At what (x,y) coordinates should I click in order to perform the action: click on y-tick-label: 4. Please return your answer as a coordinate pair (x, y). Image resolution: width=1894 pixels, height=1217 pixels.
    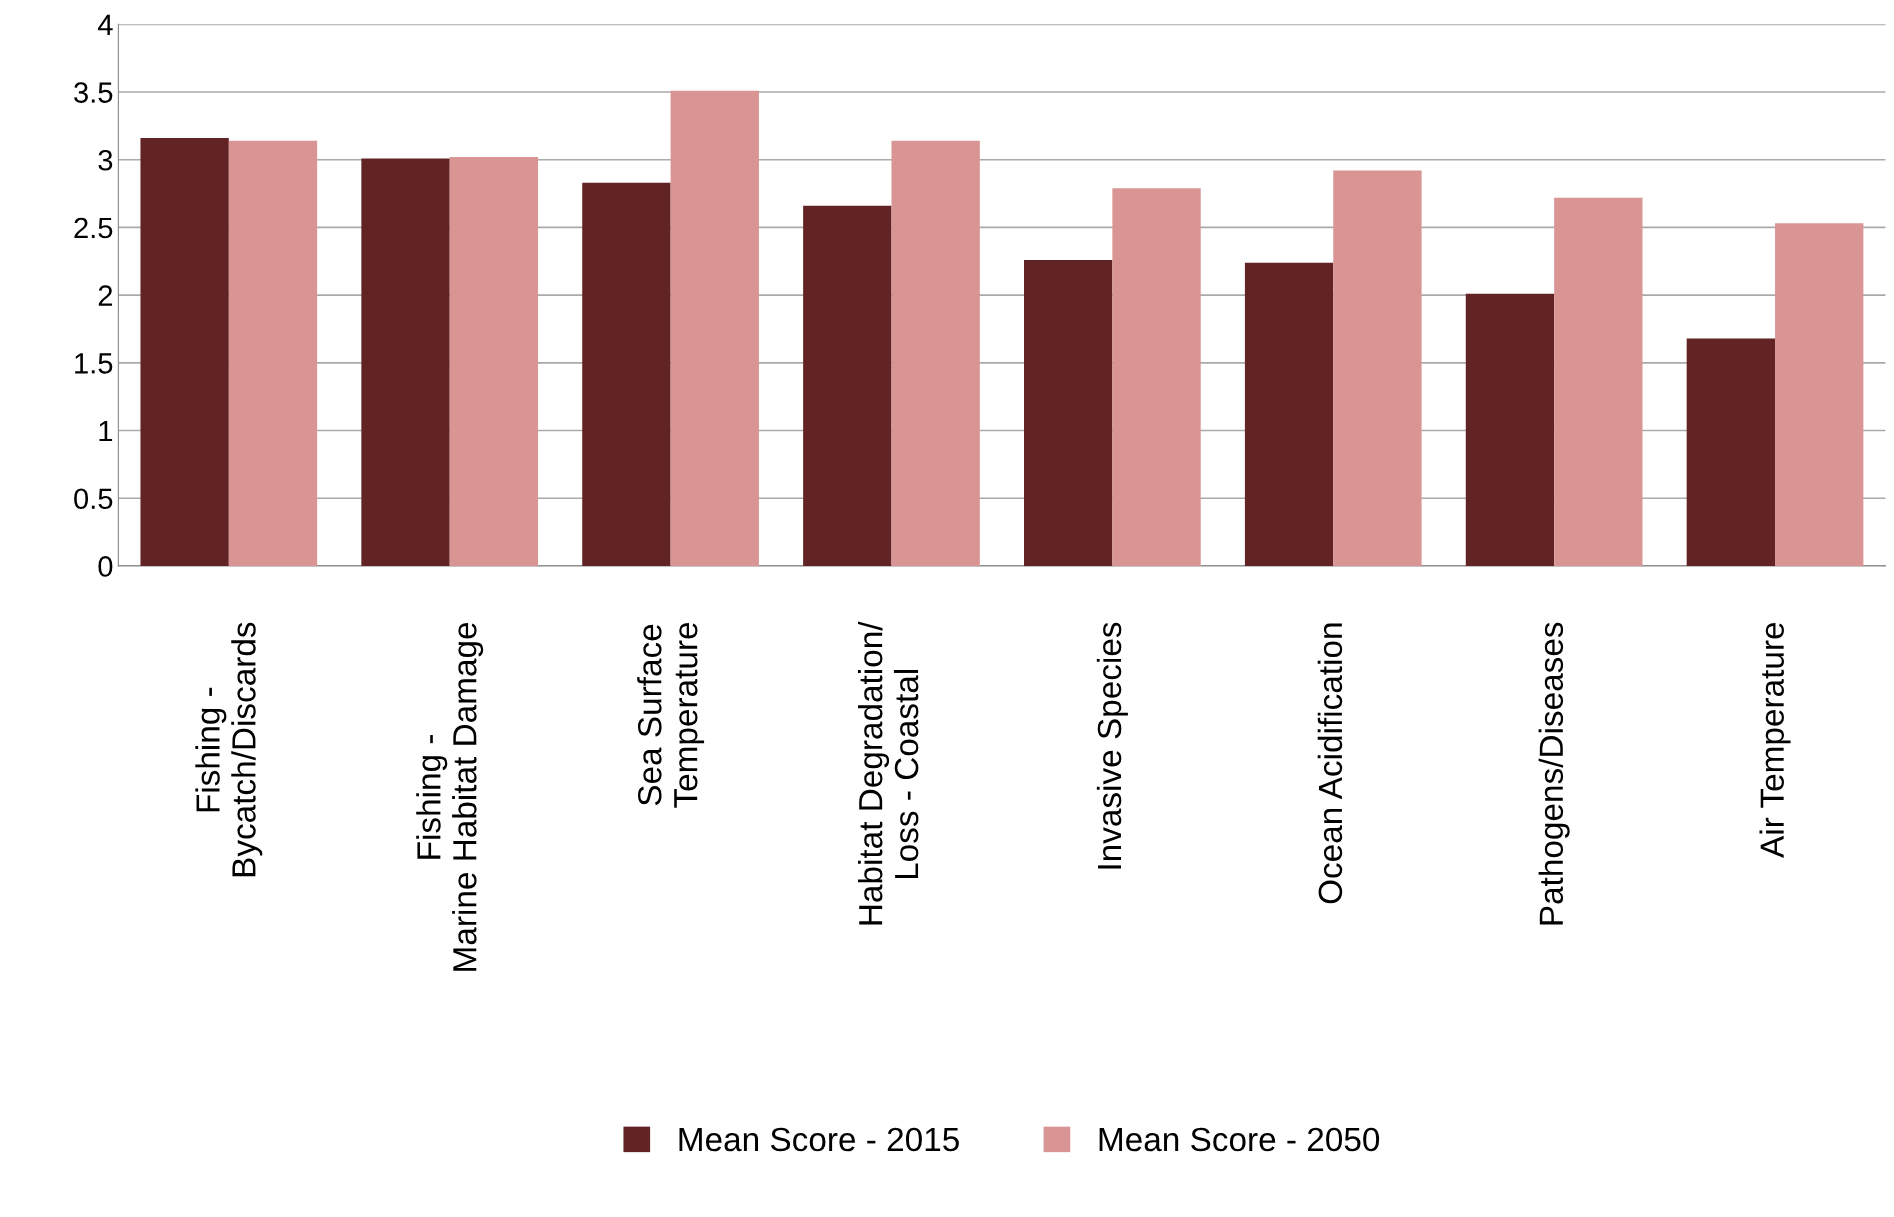
    Looking at the image, I should click on (105, 24).